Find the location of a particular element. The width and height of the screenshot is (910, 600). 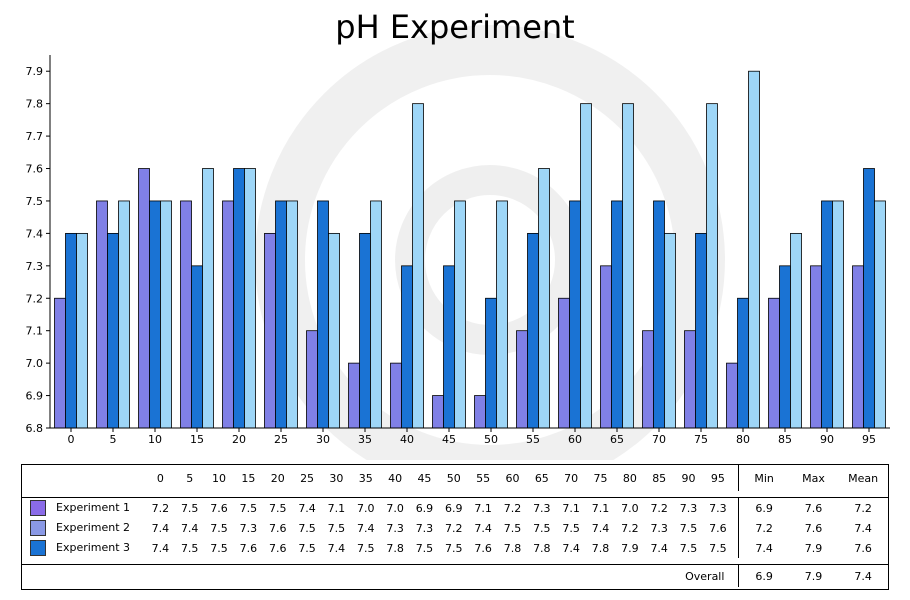

table-col-header: 50 is located at coordinates (453, 478).